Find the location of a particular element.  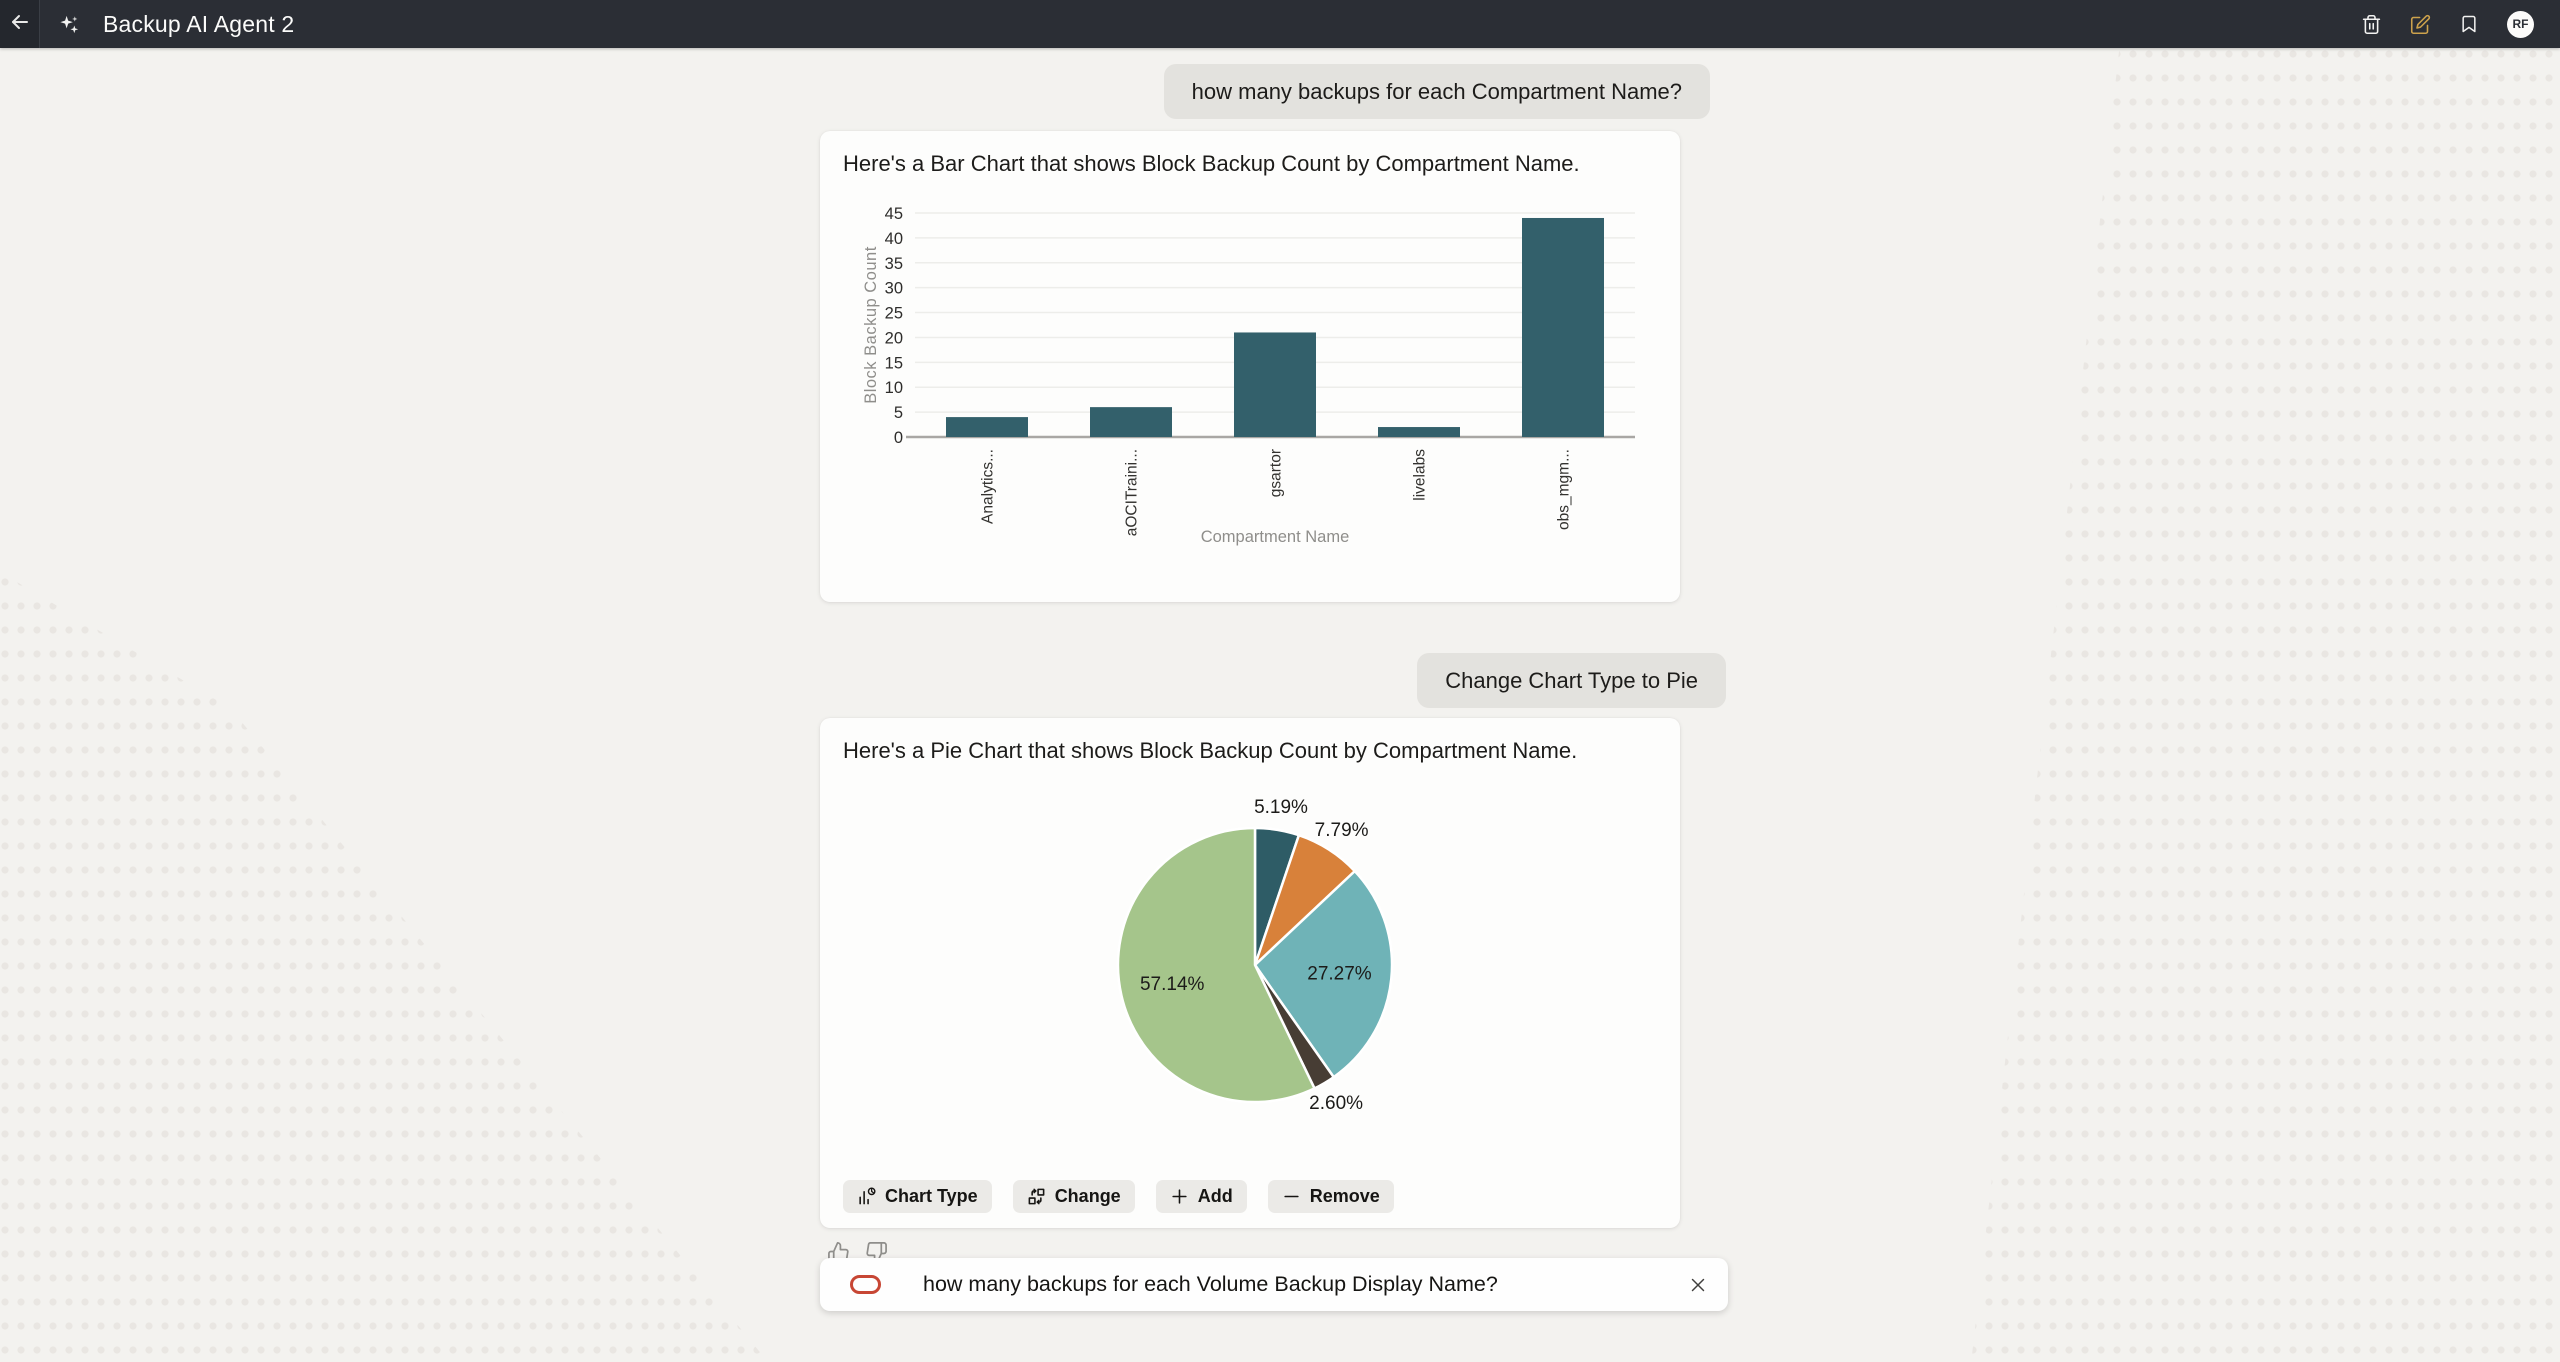

back-arrow-icon is located at coordinates (20, 24).